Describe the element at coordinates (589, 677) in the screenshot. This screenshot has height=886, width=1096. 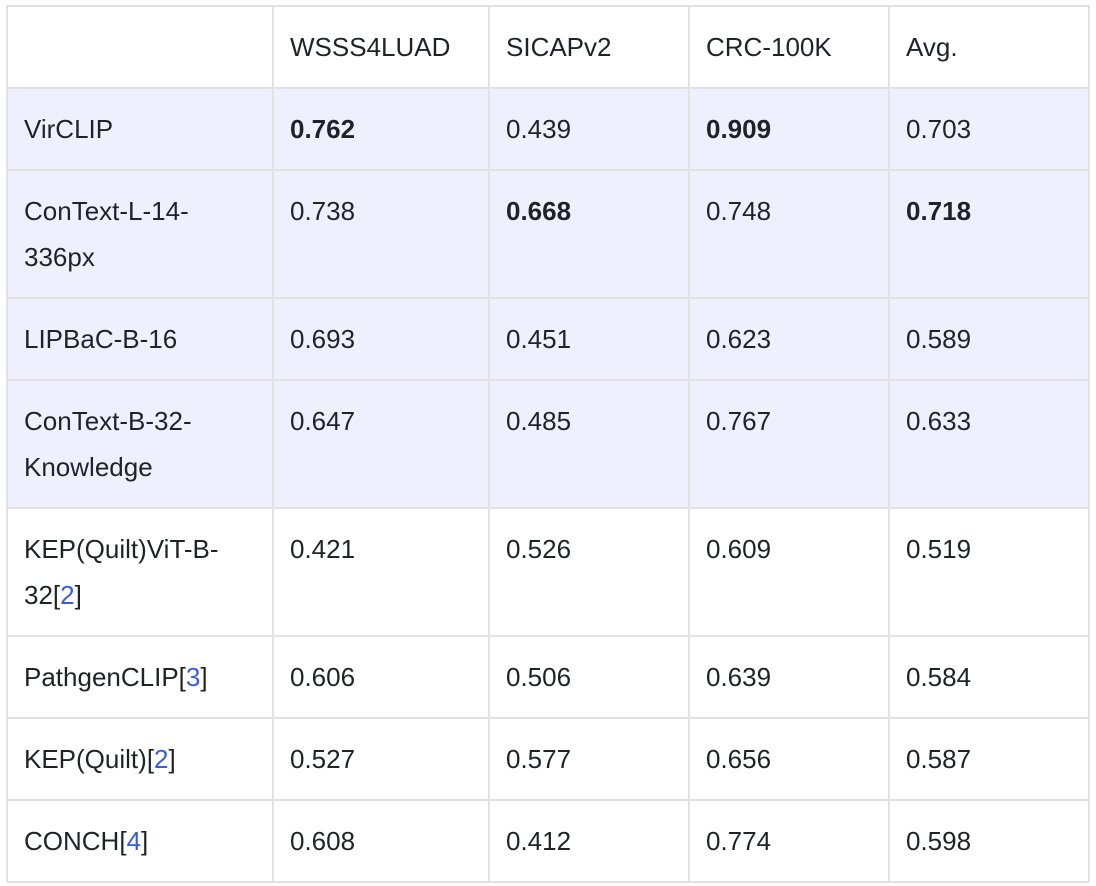
I see `value-cell-sicapv2: 0.506` at that location.